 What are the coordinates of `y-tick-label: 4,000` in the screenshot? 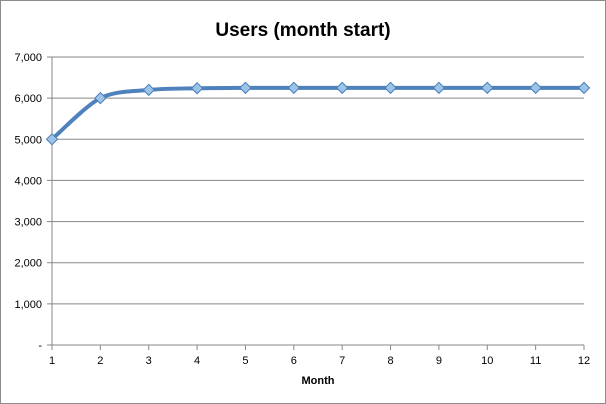 It's located at (28, 181).